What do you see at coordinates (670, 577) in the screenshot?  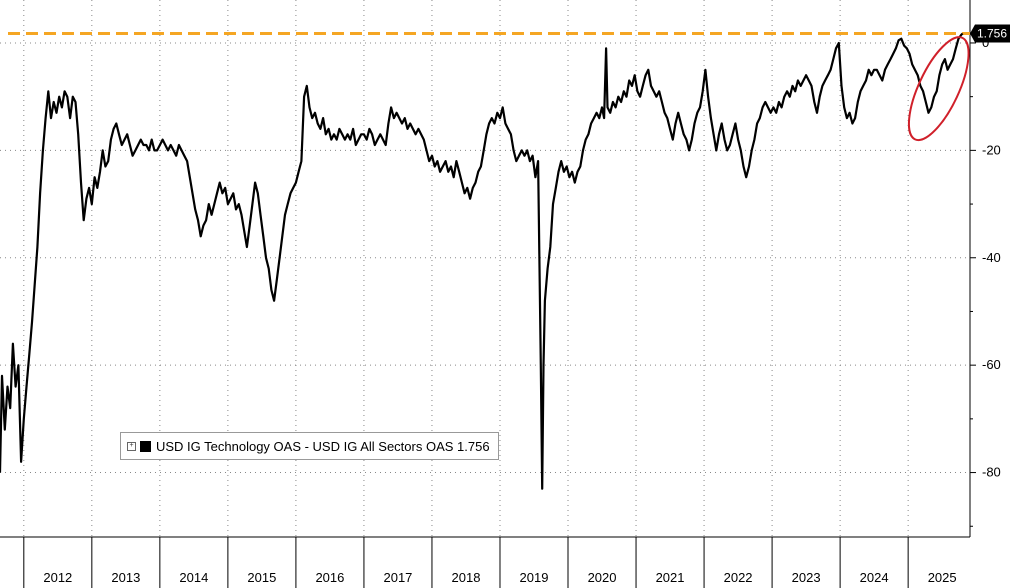 I see `x-tick-label: 2021` at bounding box center [670, 577].